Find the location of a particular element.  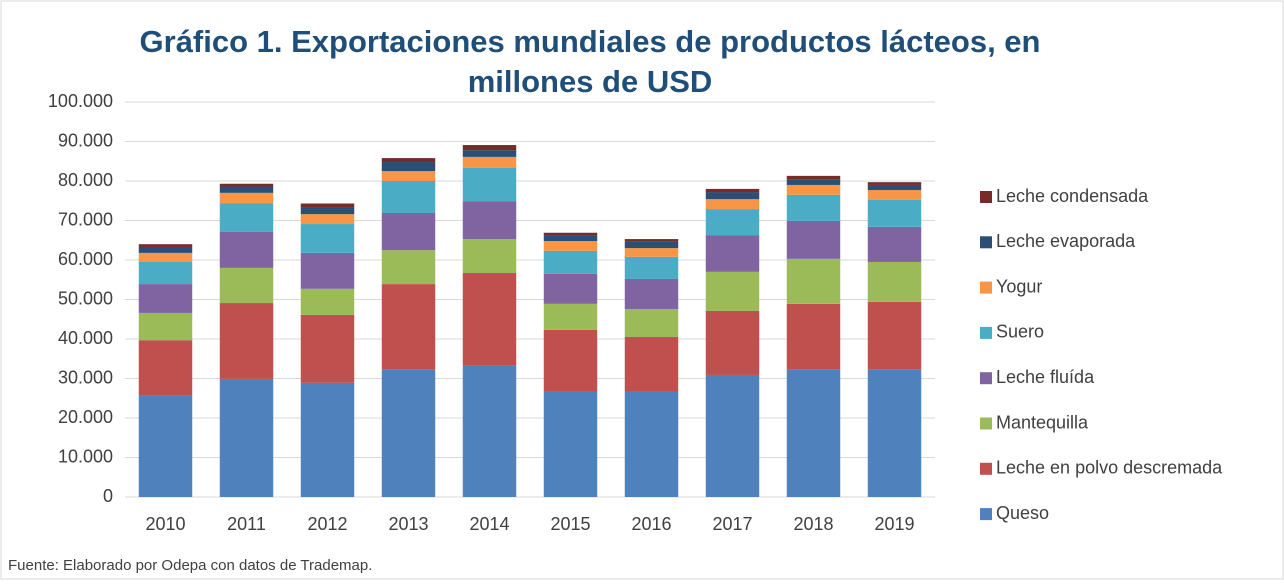

y-tick-label: 50.000 is located at coordinates (85, 298).